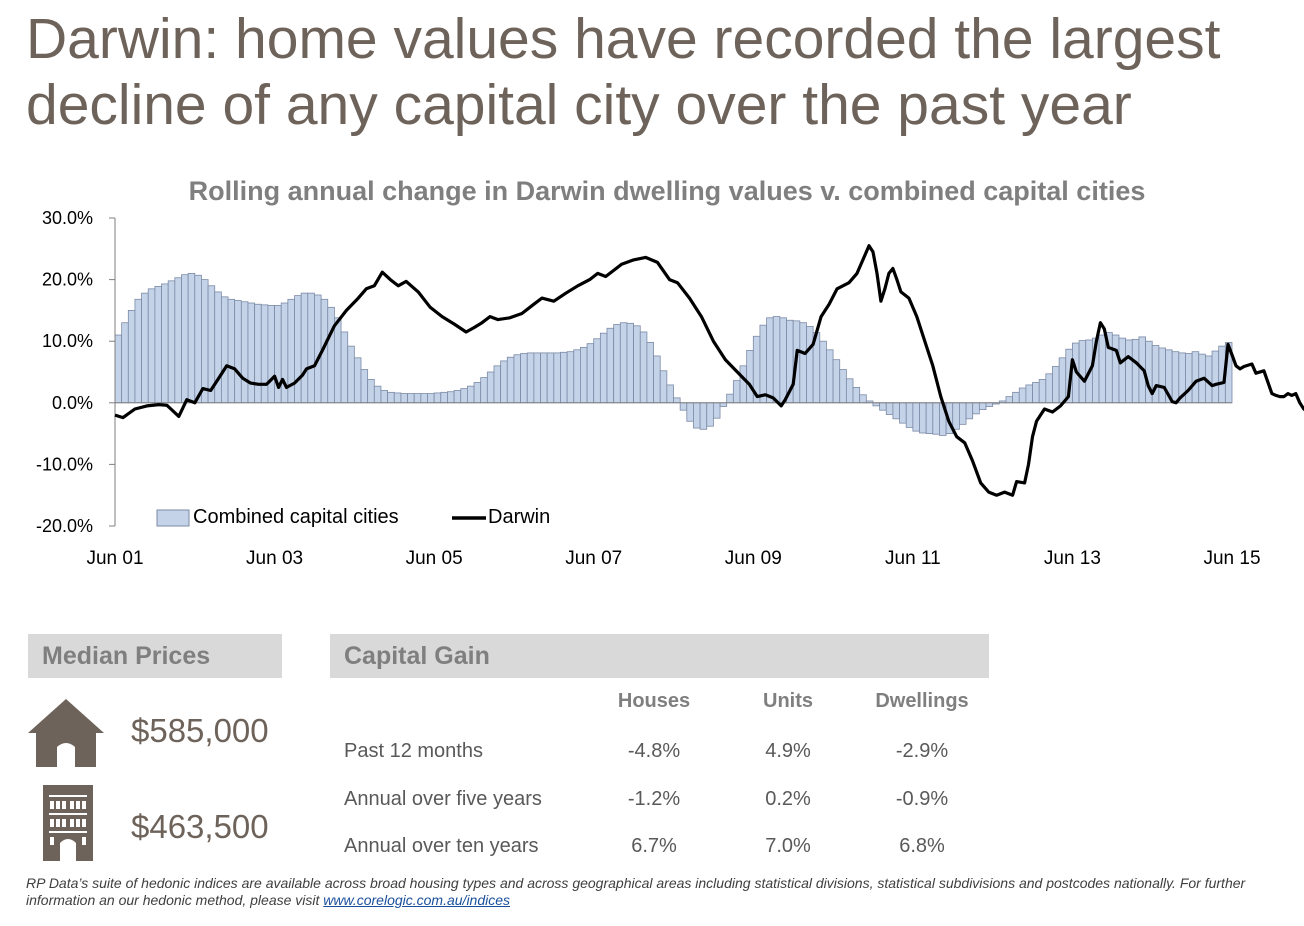 The image size is (1304, 926). I want to click on legend-label-darwin: Darwin, so click(519, 517).